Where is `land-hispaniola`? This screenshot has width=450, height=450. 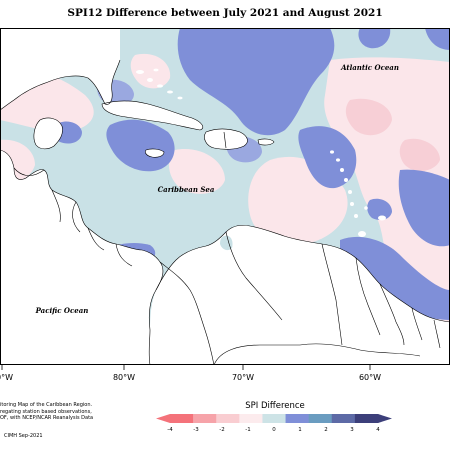
land-hispaniola is located at coordinates (226, 139).